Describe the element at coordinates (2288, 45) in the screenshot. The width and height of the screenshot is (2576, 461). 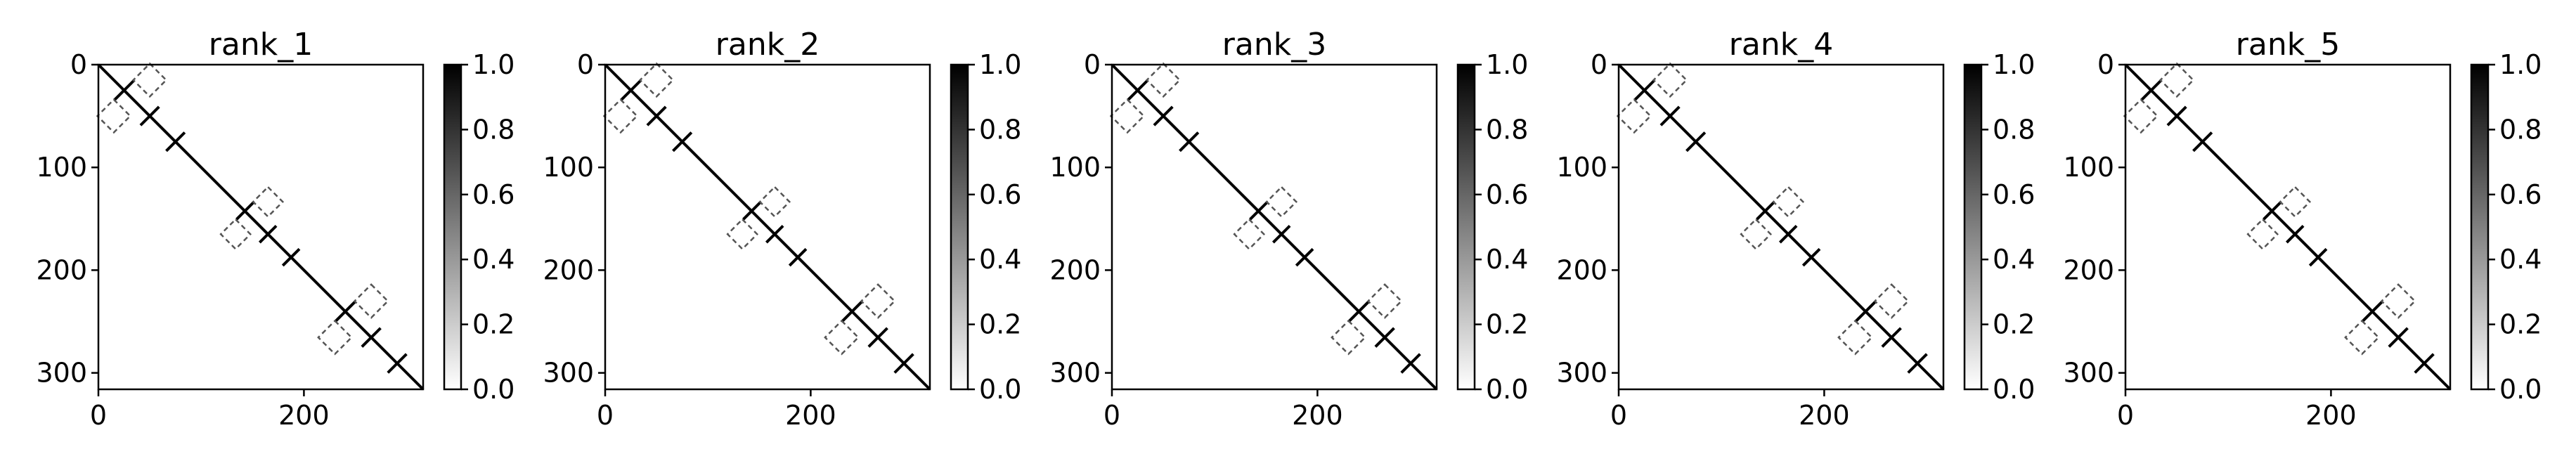
I see `panel-title: rank_5` at that location.